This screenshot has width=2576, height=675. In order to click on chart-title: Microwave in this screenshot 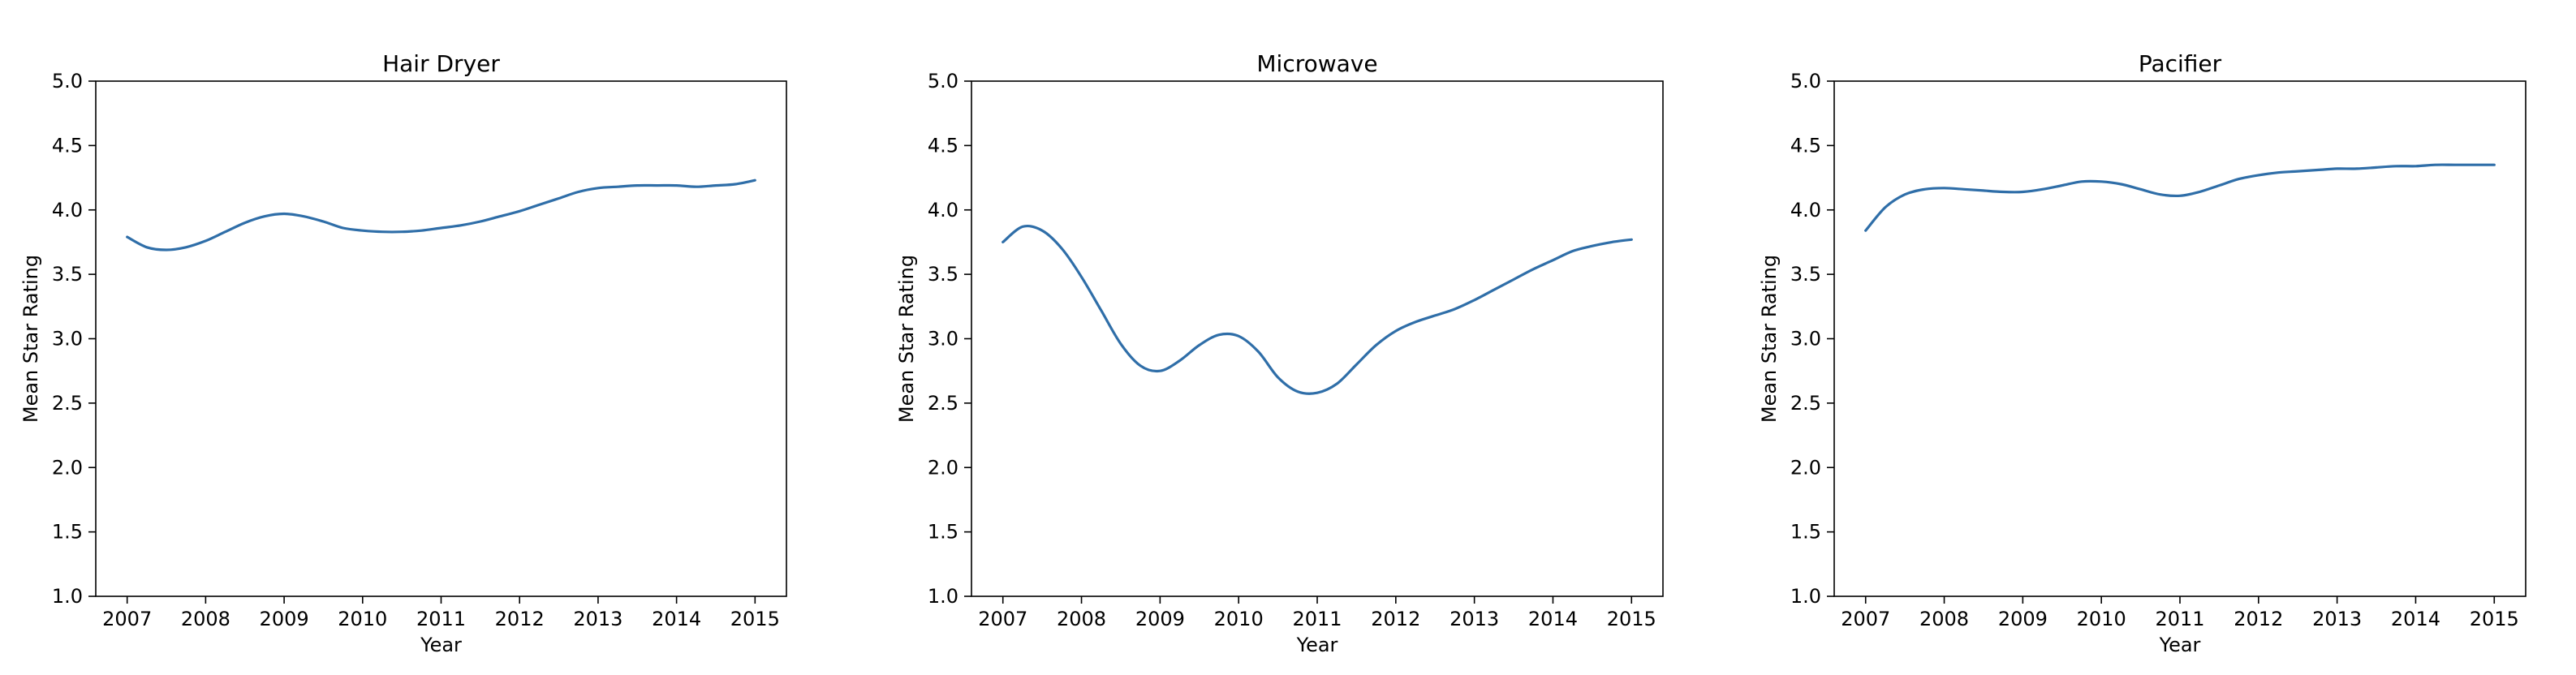, I will do `click(1317, 63)`.